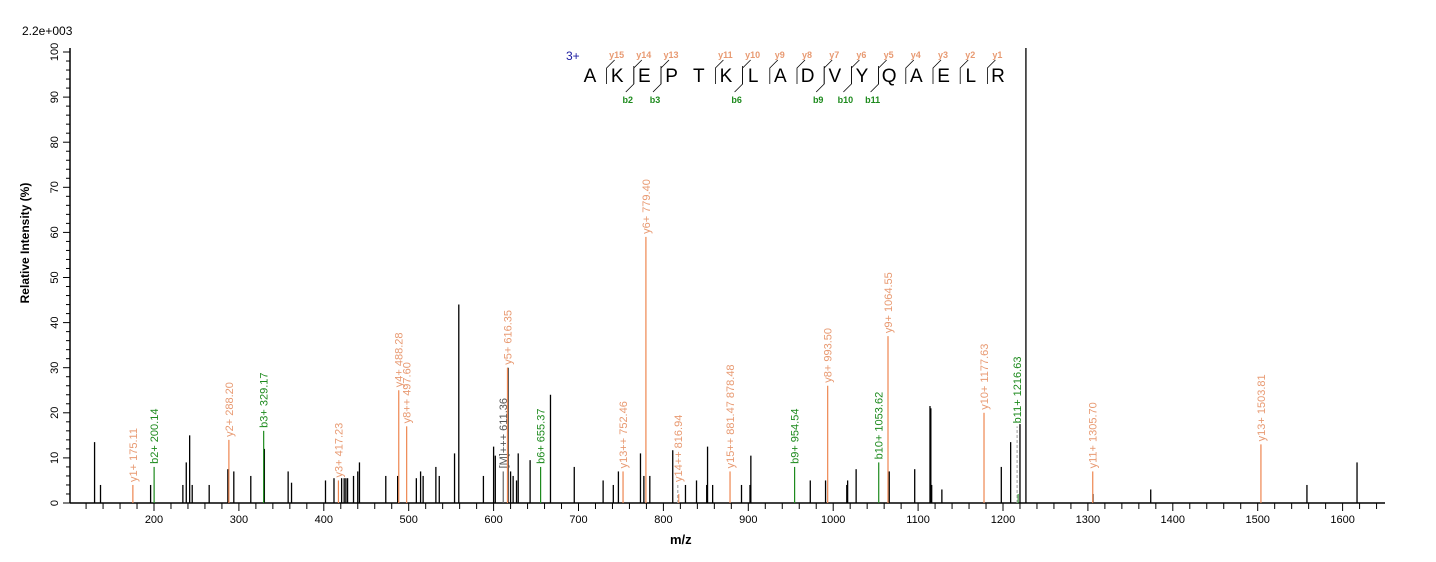 The width and height of the screenshot is (1436, 562). I want to click on y-ion-label: y10, so click(752, 55).